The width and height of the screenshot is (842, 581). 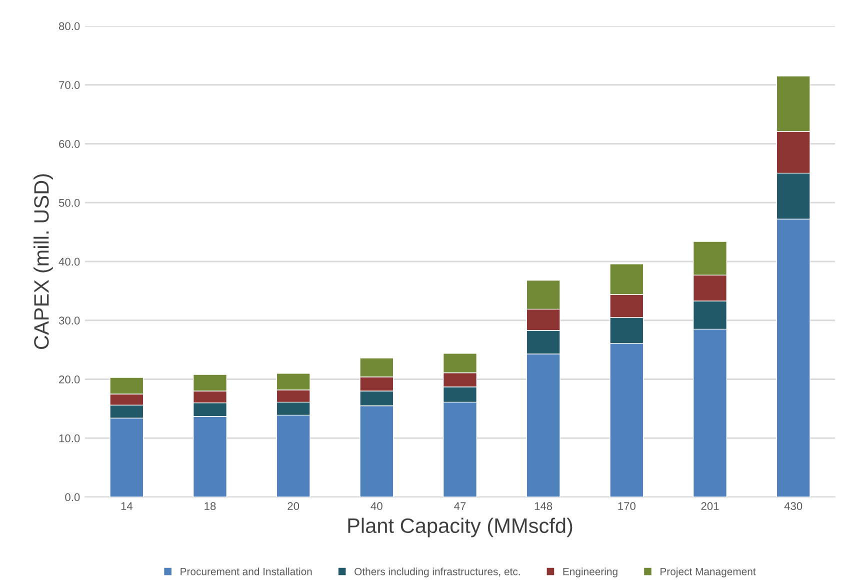 I want to click on y-tick-label: 0.0, so click(x=72, y=497).